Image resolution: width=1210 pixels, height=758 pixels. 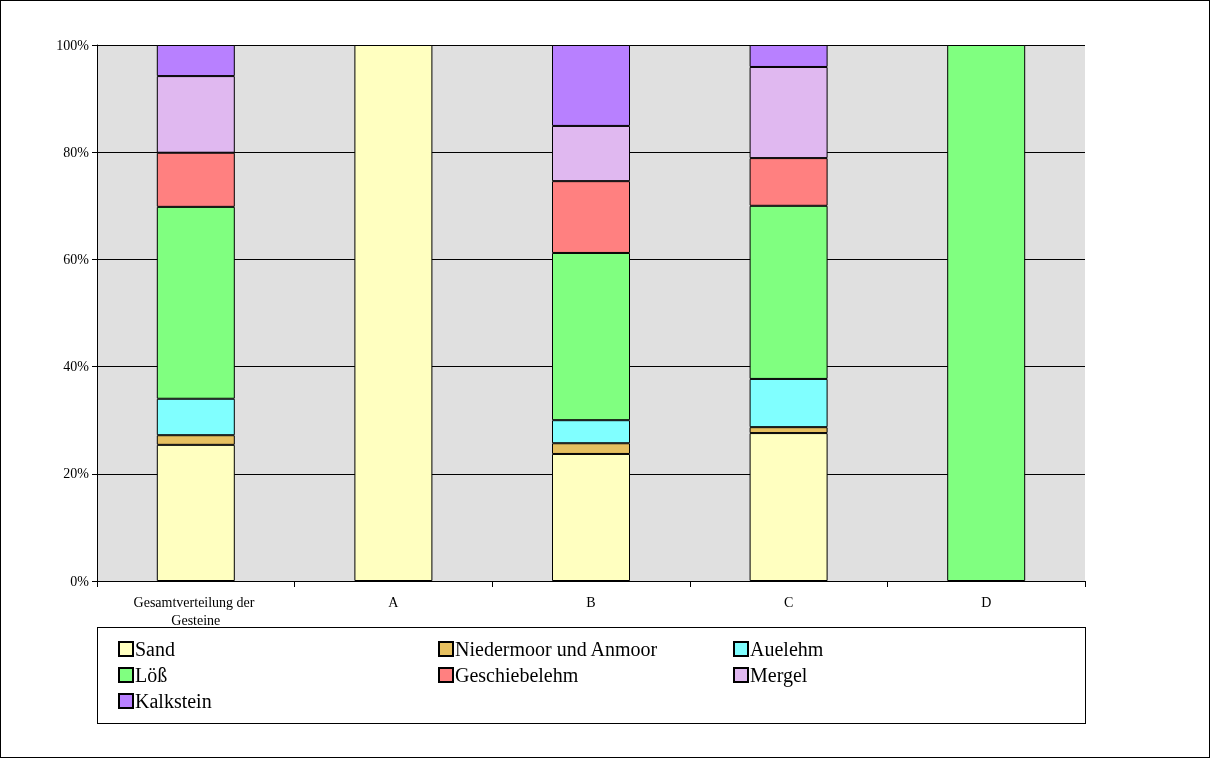 What do you see at coordinates (556, 649) in the screenshot?
I see `legend-label: Niedermoor und Anmoor` at bounding box center [556, 649].